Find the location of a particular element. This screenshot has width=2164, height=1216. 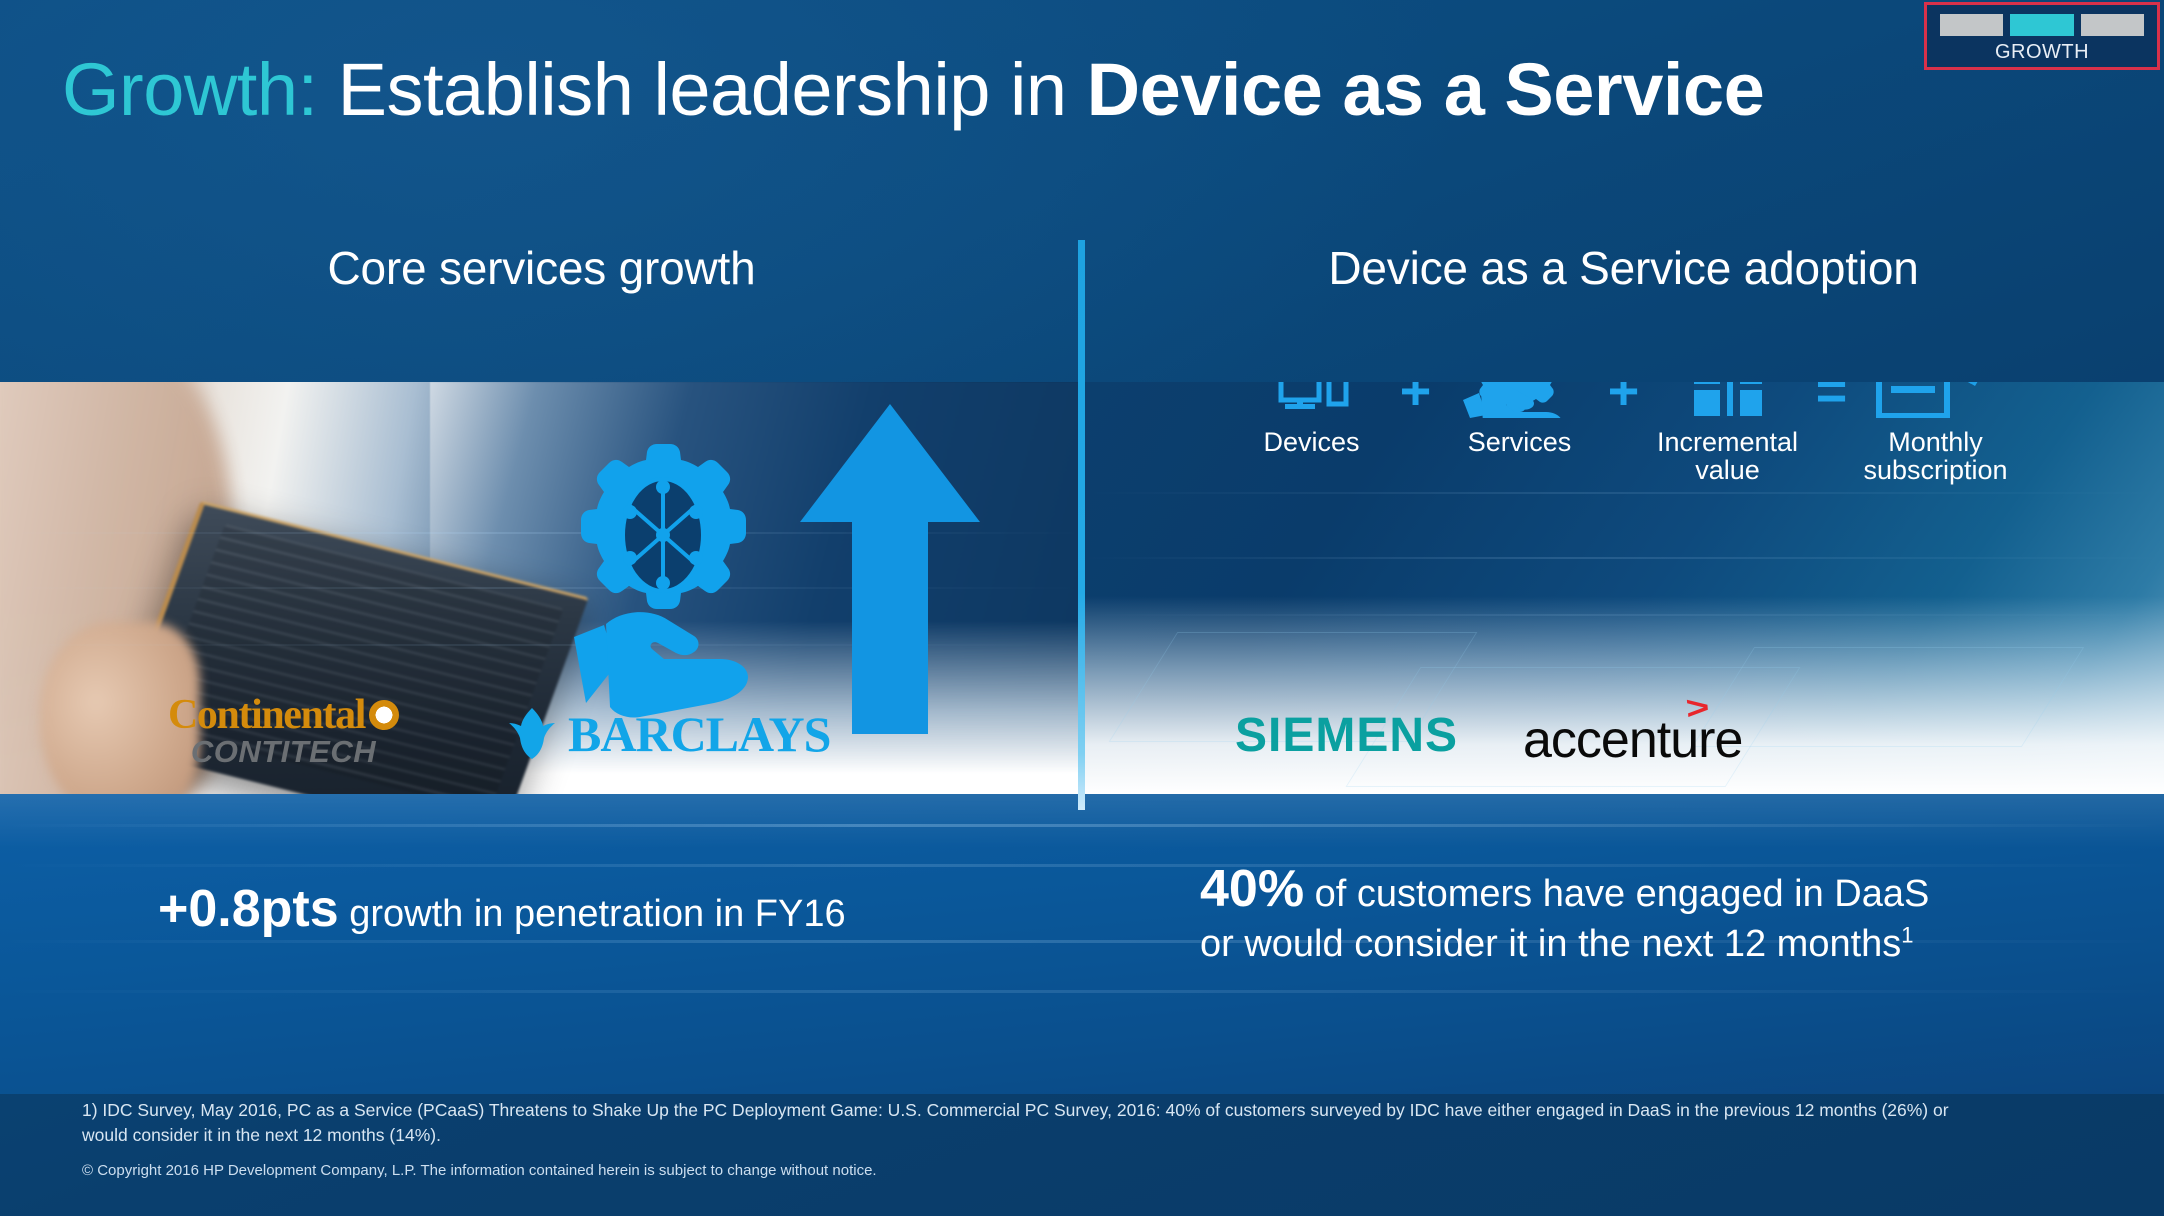

barclays-text: BARCLAYS is located at coordinates (699, 734).